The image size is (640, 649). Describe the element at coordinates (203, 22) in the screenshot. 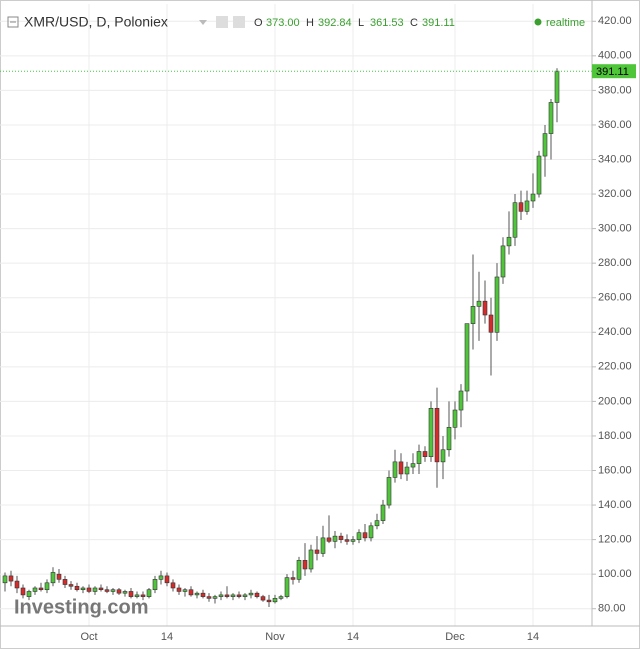

I see `dropdown-arrow` at that location.